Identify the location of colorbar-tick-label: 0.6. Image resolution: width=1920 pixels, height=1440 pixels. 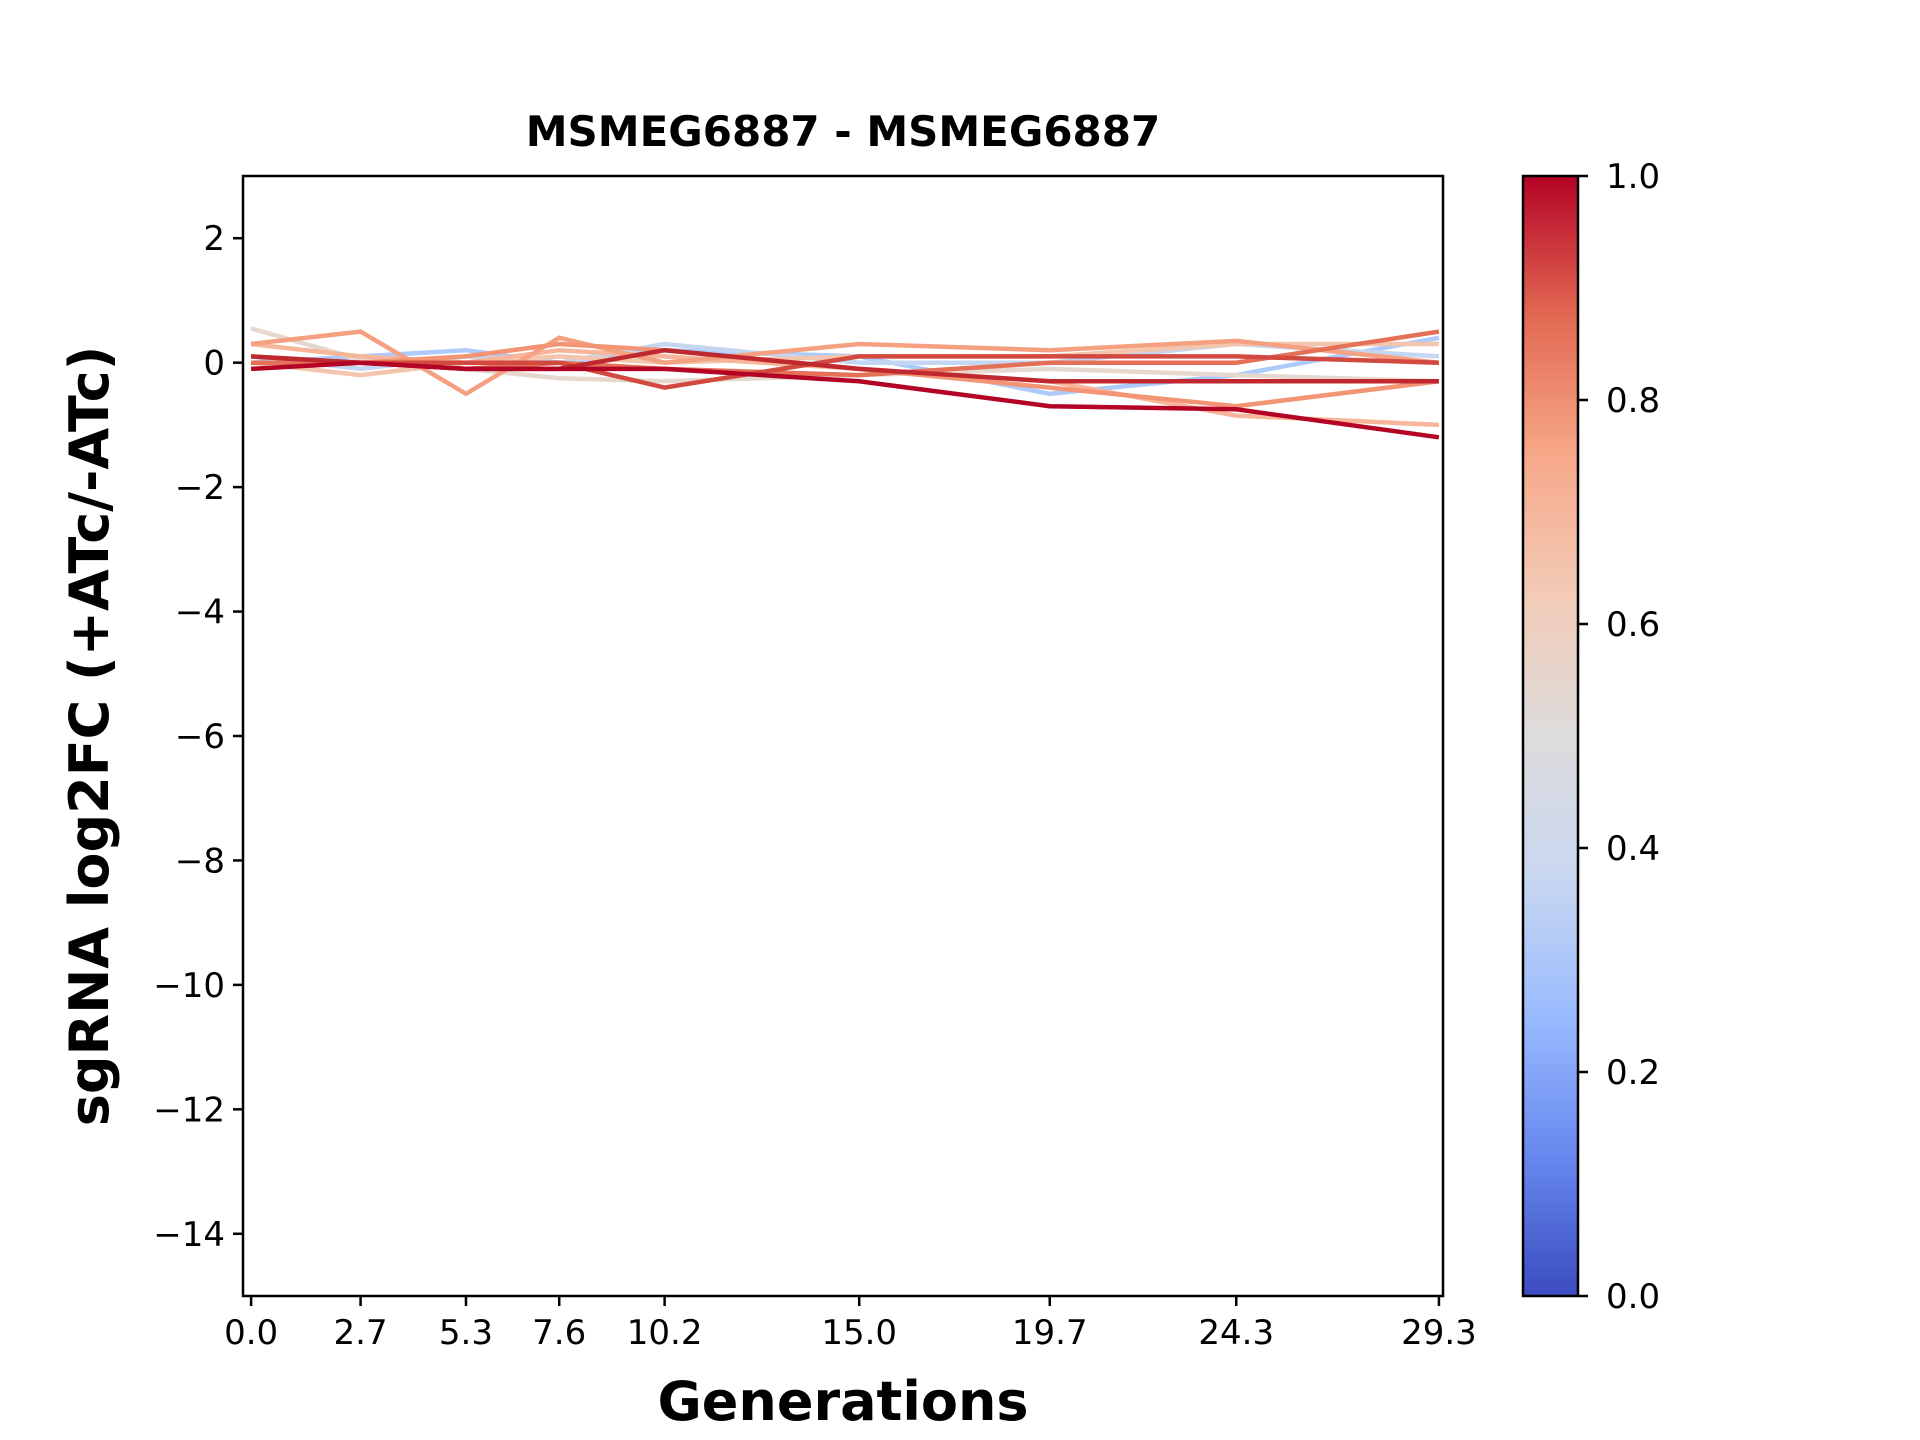
(1633, 625).